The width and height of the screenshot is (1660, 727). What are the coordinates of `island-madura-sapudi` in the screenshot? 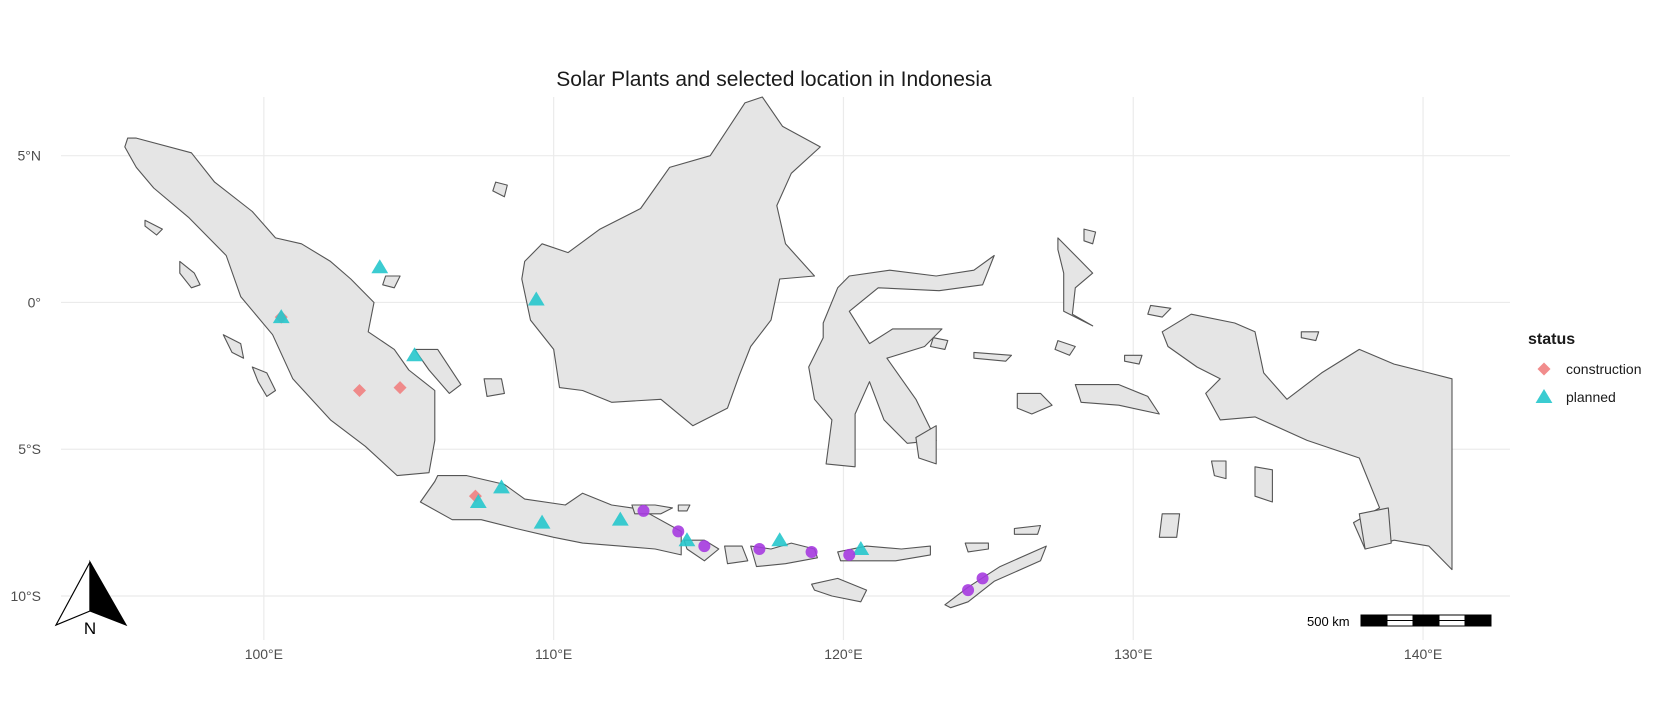 It's located at (684, 508).